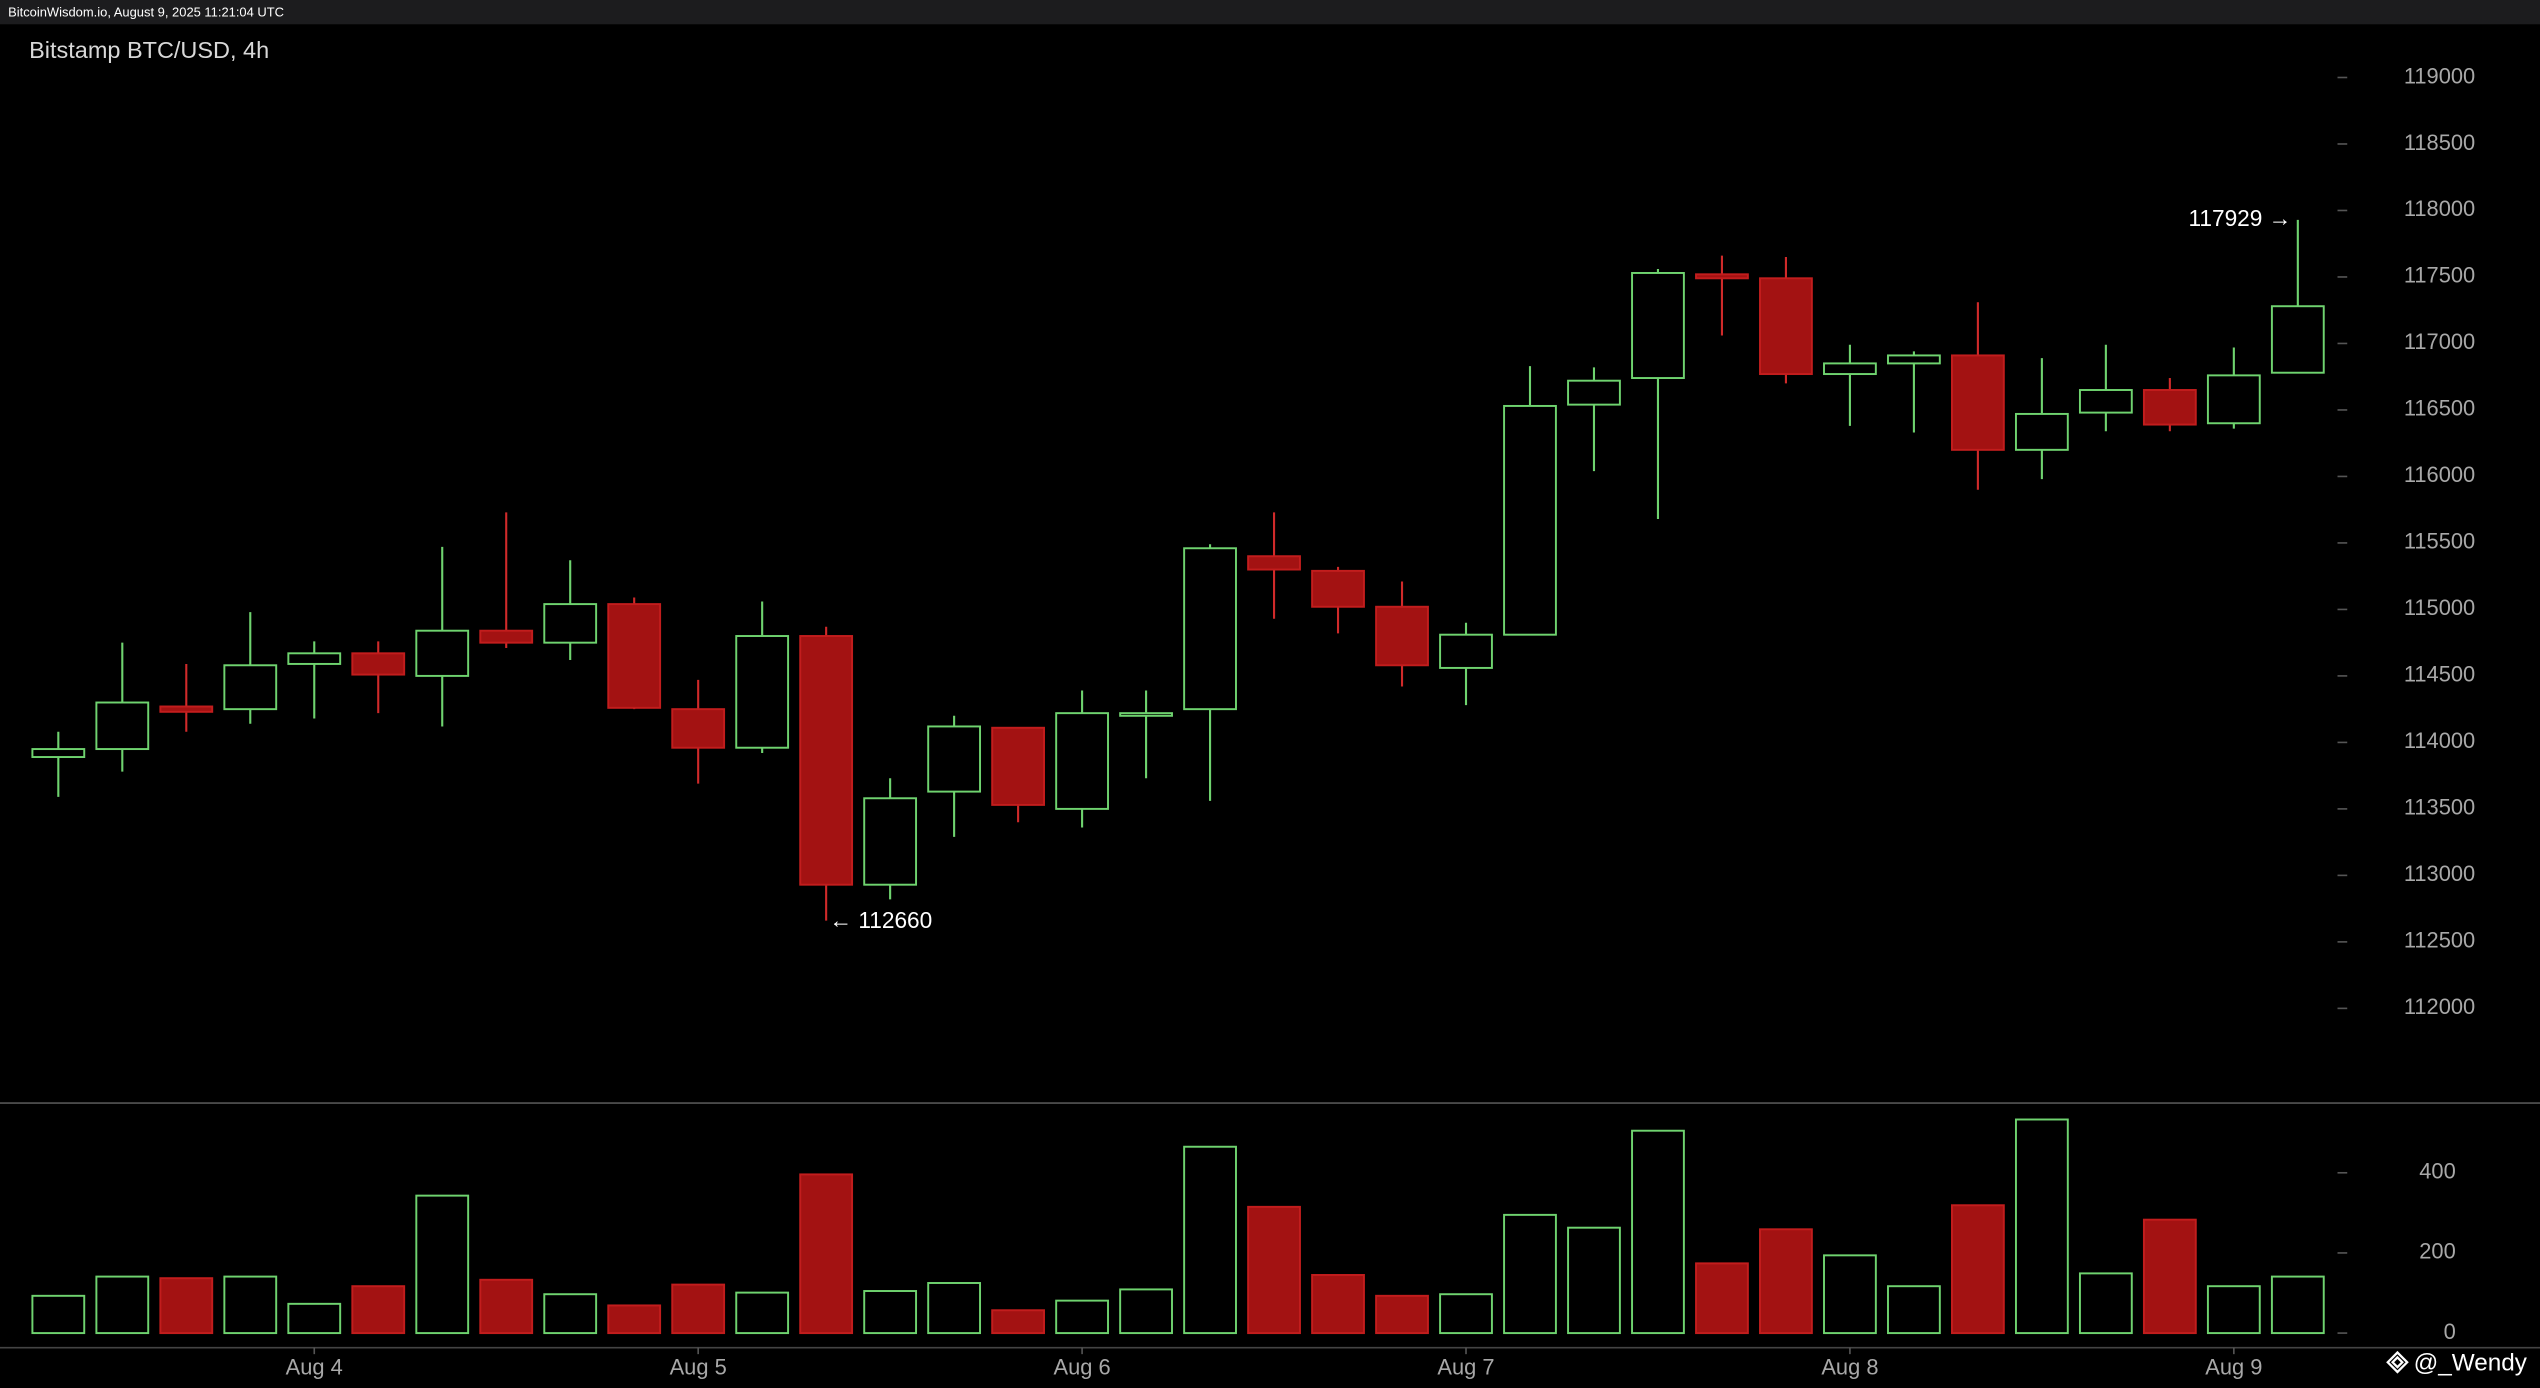 The image size is (2540, 1388). I want to click on y-tick-label: 115000, so click(2439, 607).